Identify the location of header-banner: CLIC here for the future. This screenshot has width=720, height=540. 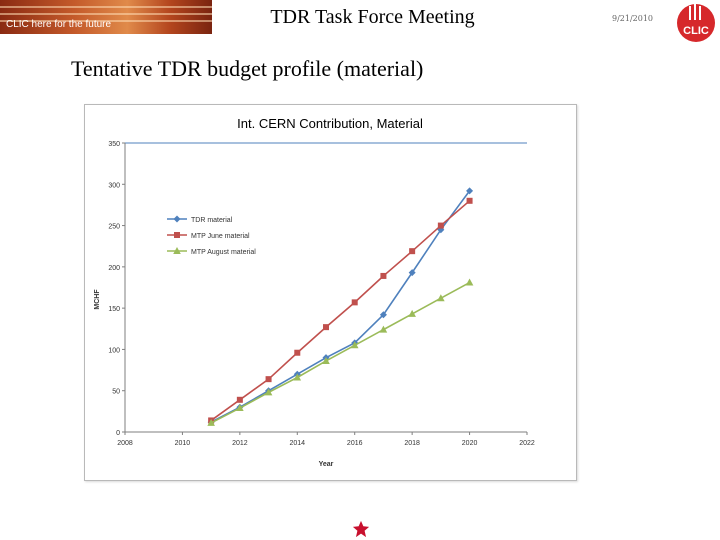
(106, 17).